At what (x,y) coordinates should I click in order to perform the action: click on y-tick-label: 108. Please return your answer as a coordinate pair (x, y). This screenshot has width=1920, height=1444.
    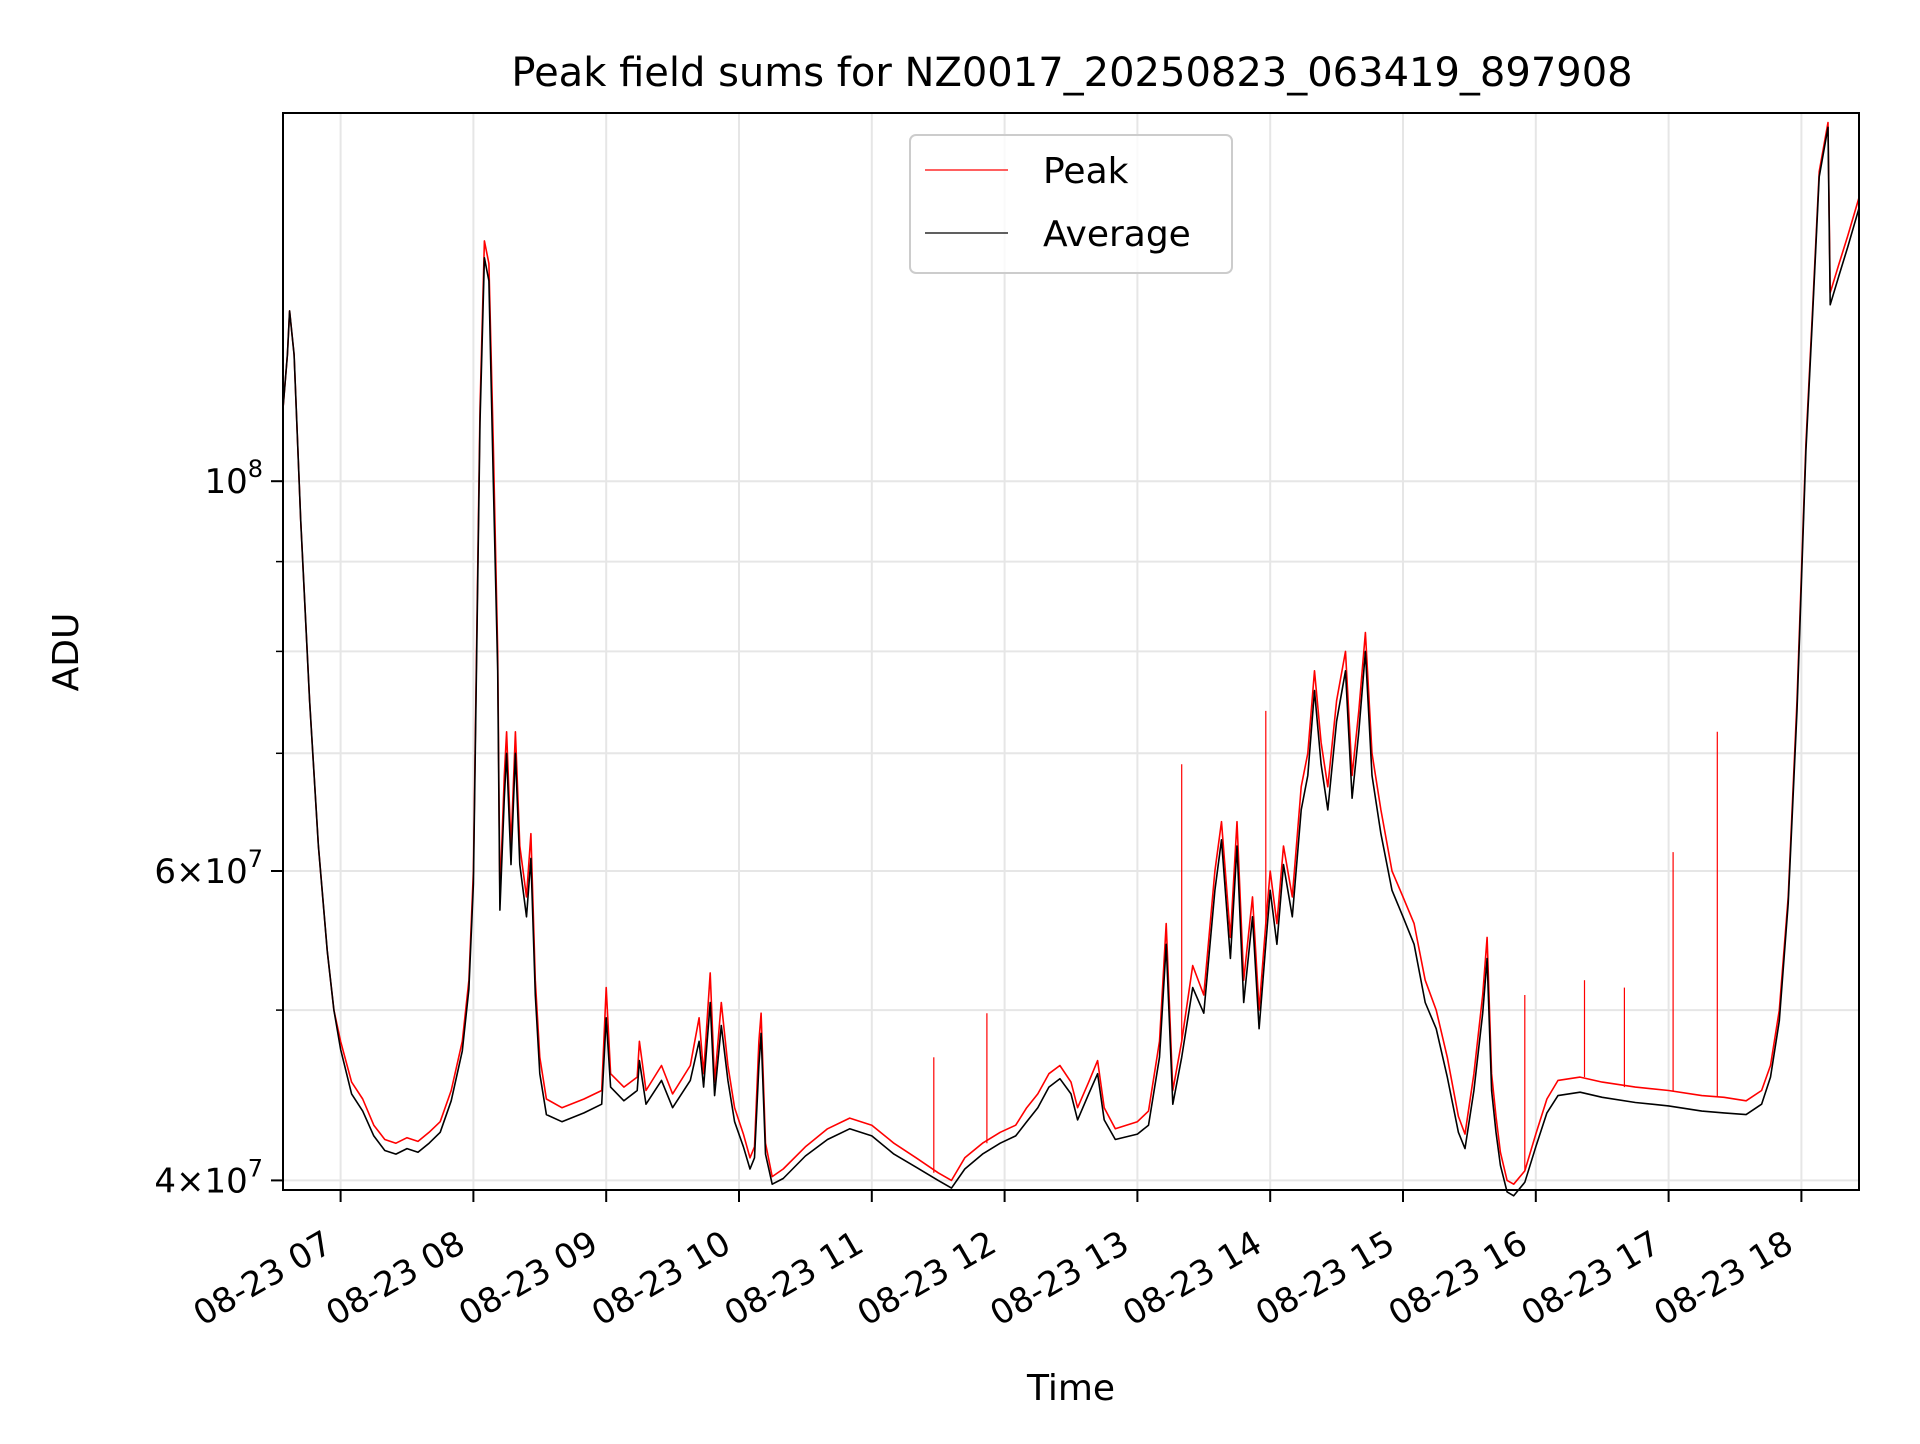
    Looking at the image, I should click on (233, 478).